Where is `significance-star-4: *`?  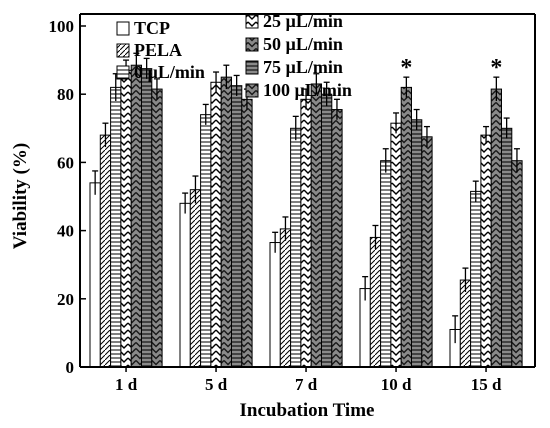
significance-star-4: * is located at coordinates (496, 68).